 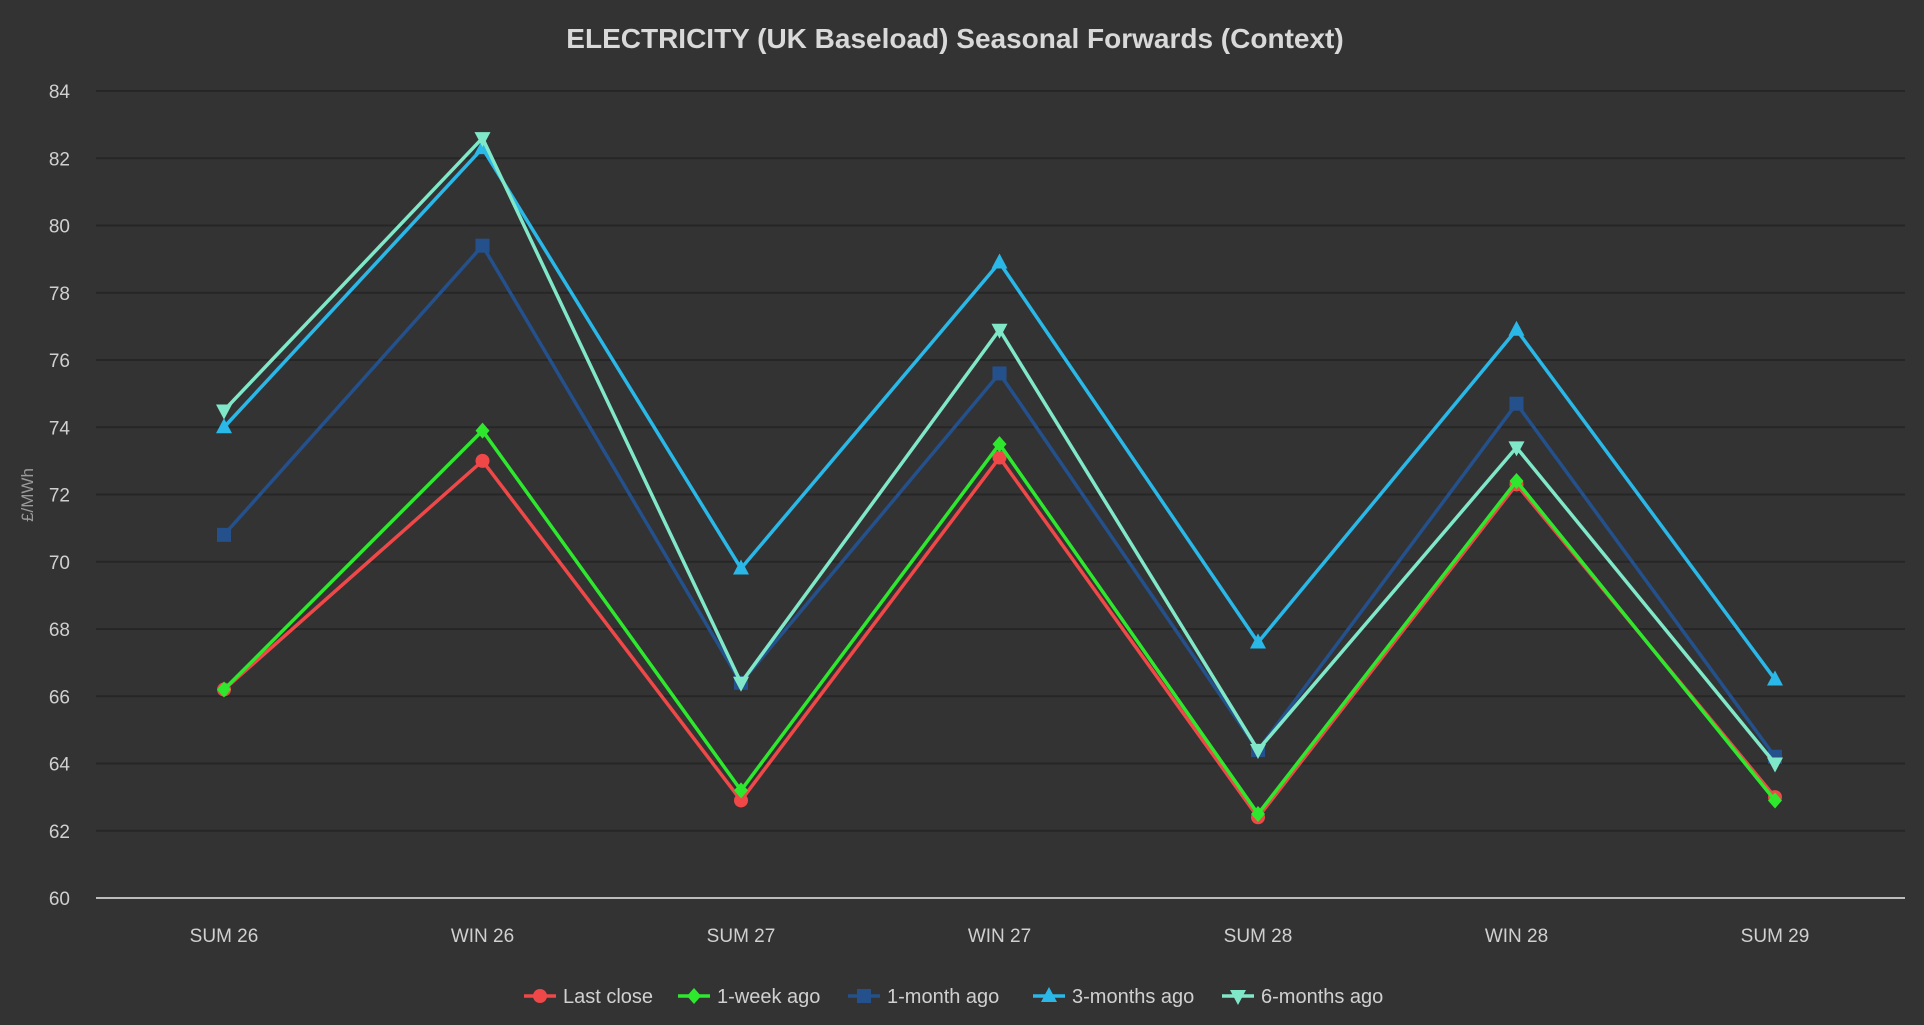 What do you see at coordinates (60, 92) in the screenshot?
I see `y-tick-label: 84` at bounding box center [60, 92].